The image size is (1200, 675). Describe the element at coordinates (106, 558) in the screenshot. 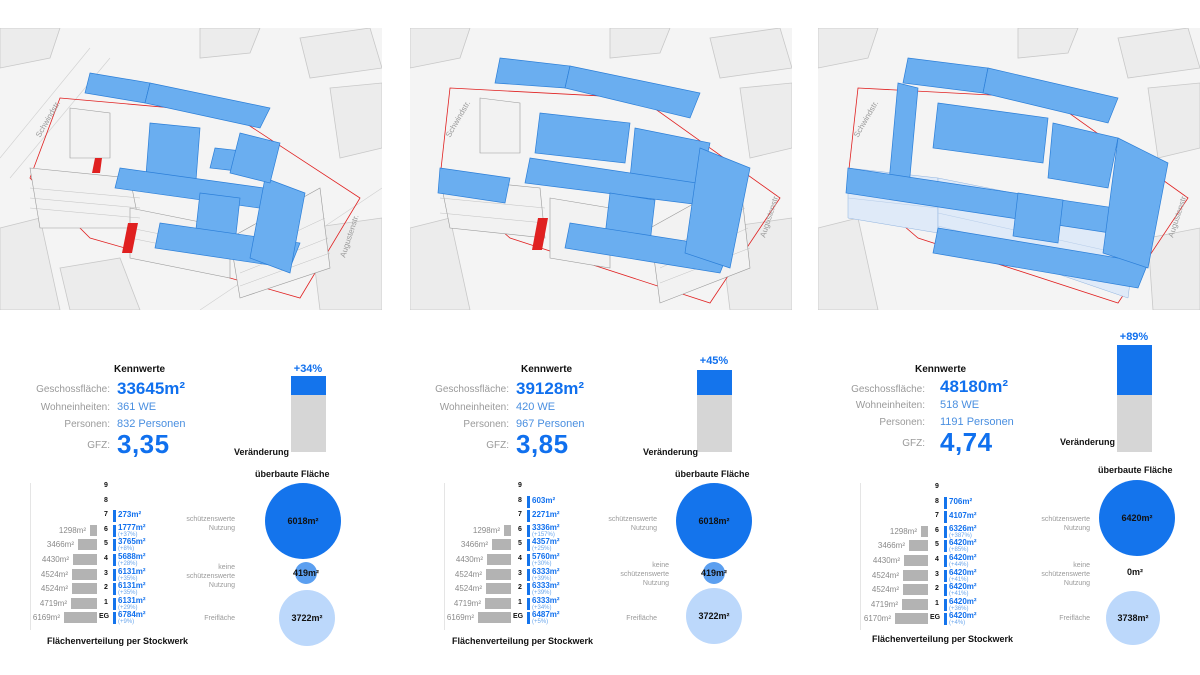

I see `floor-label: 4` at that location.